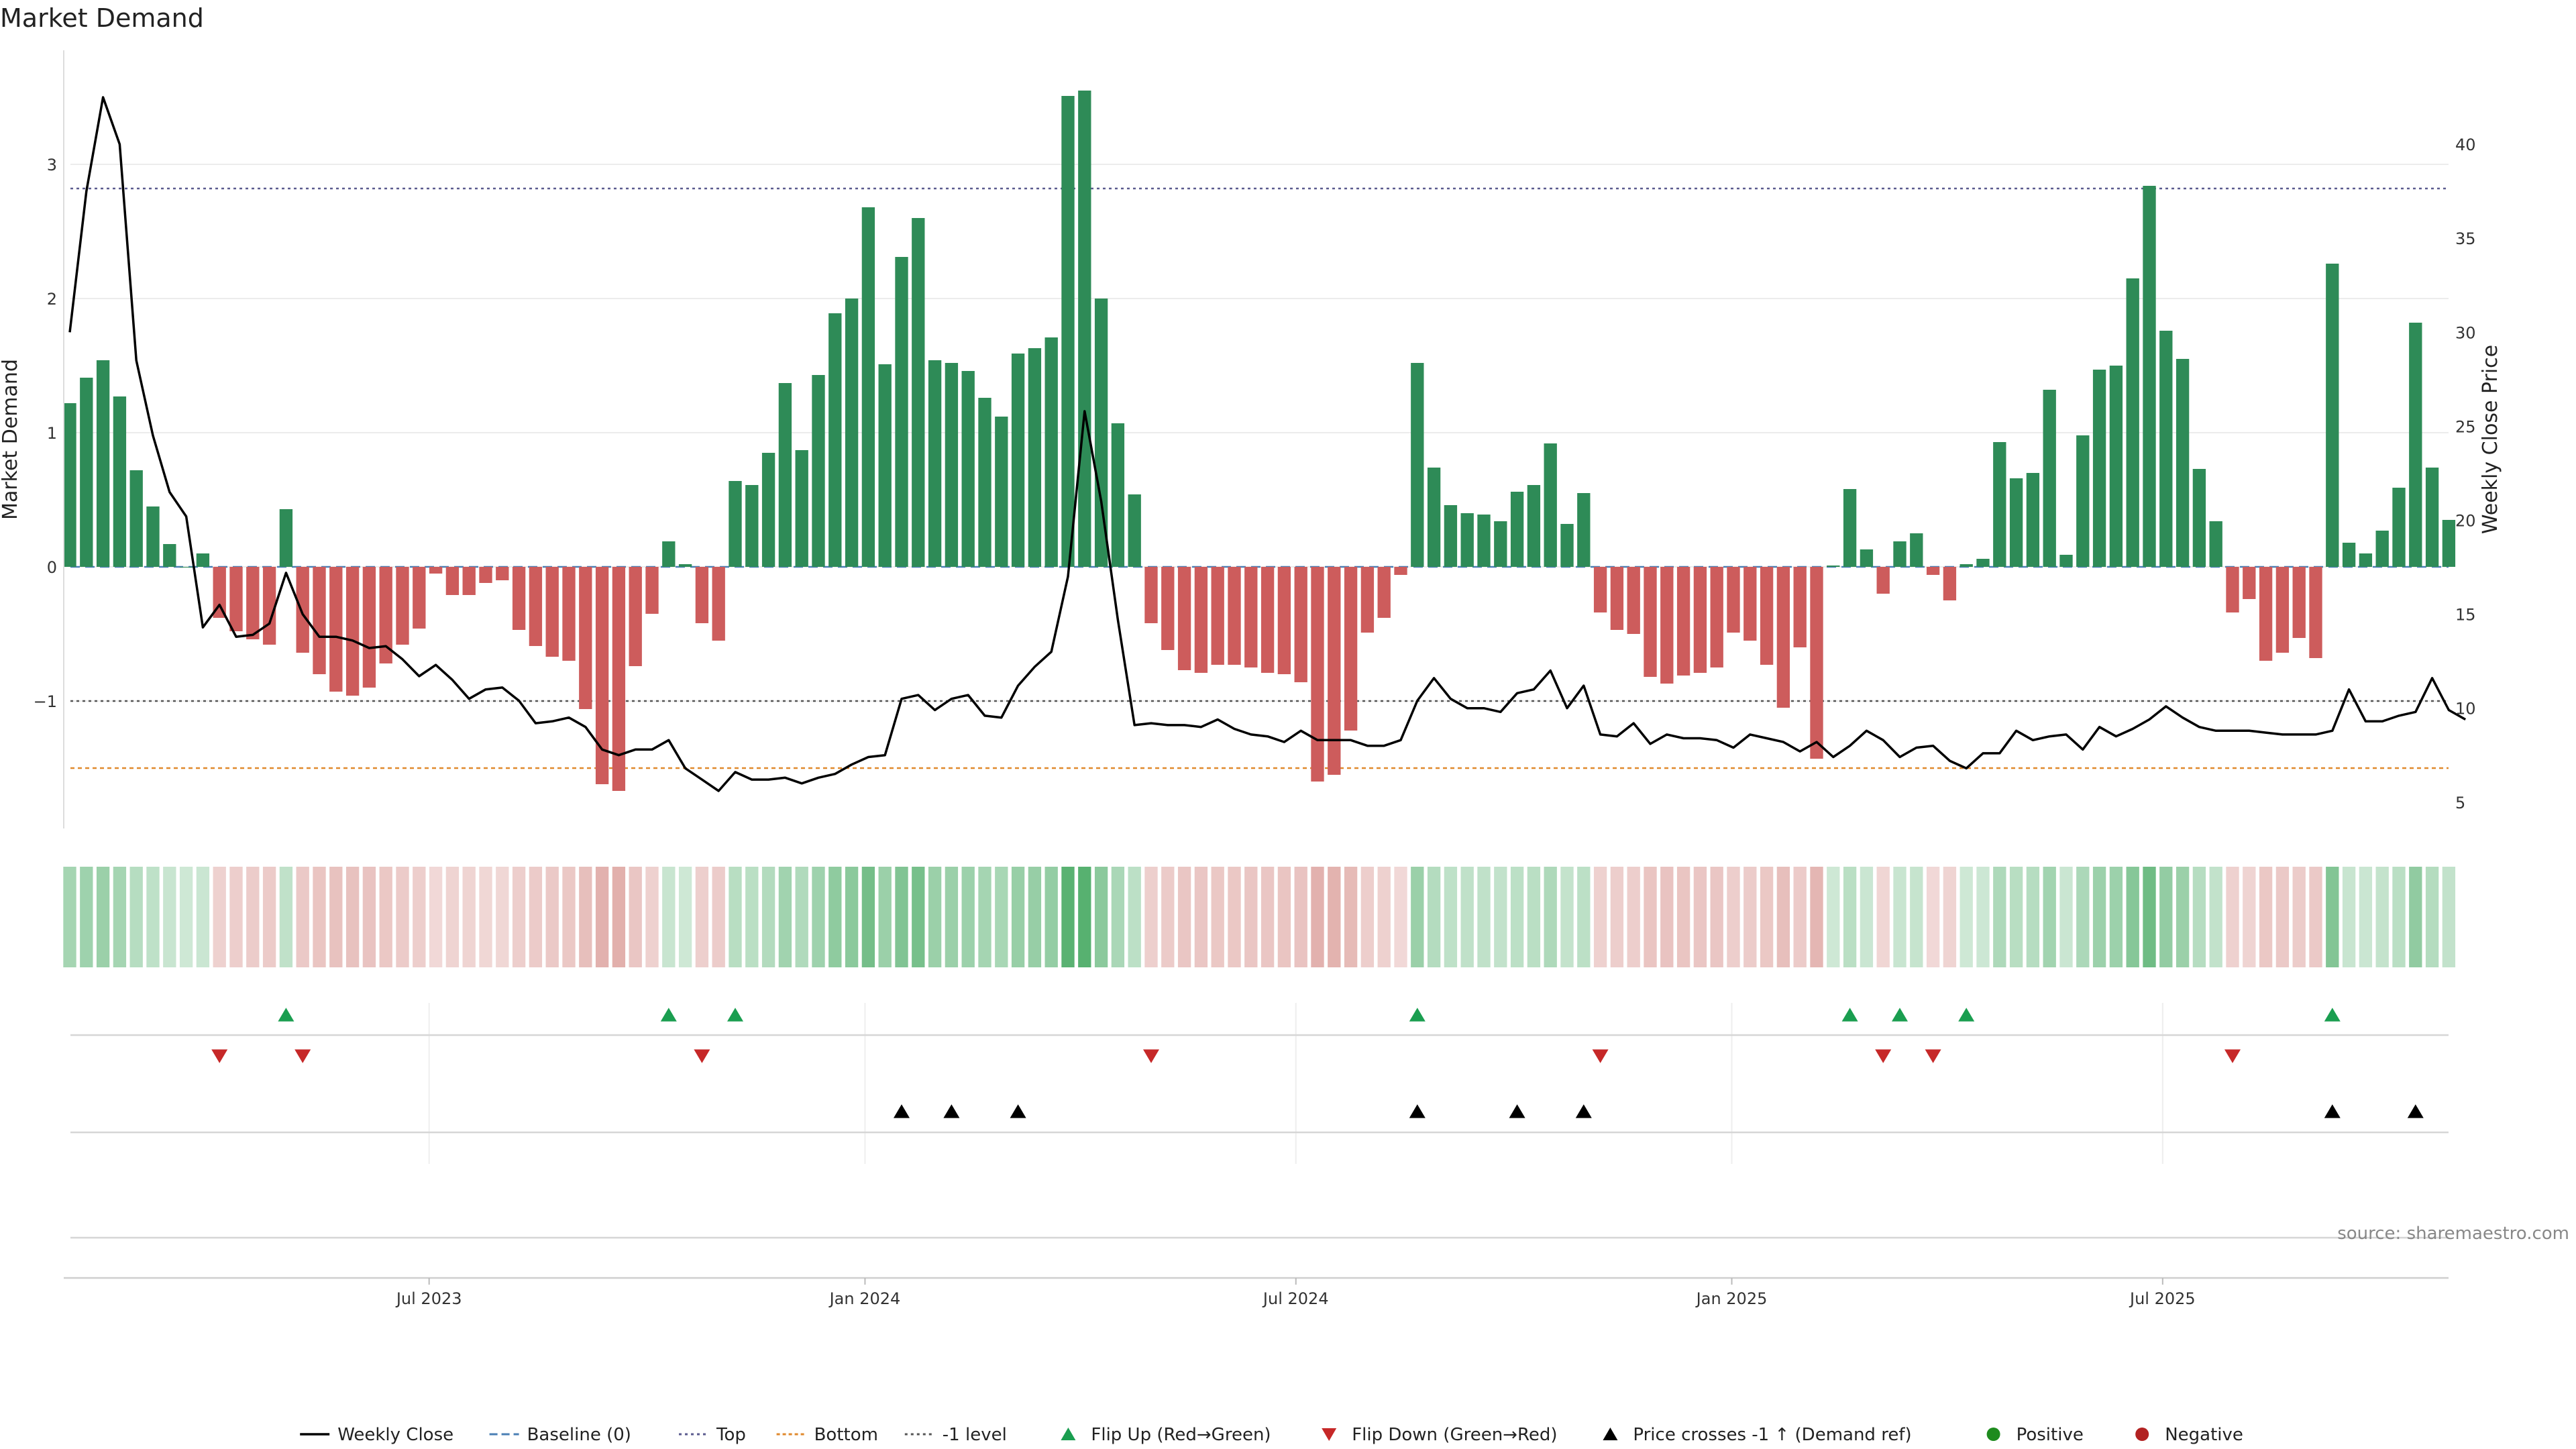  I want to click on legend-label: Negative, so click(2204, 1435).